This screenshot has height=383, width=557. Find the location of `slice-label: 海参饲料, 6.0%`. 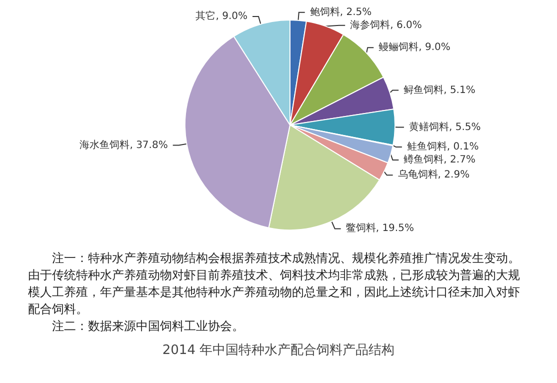

slice-label: 海参饲料, 6.0% is located at coordinates (386, 24).